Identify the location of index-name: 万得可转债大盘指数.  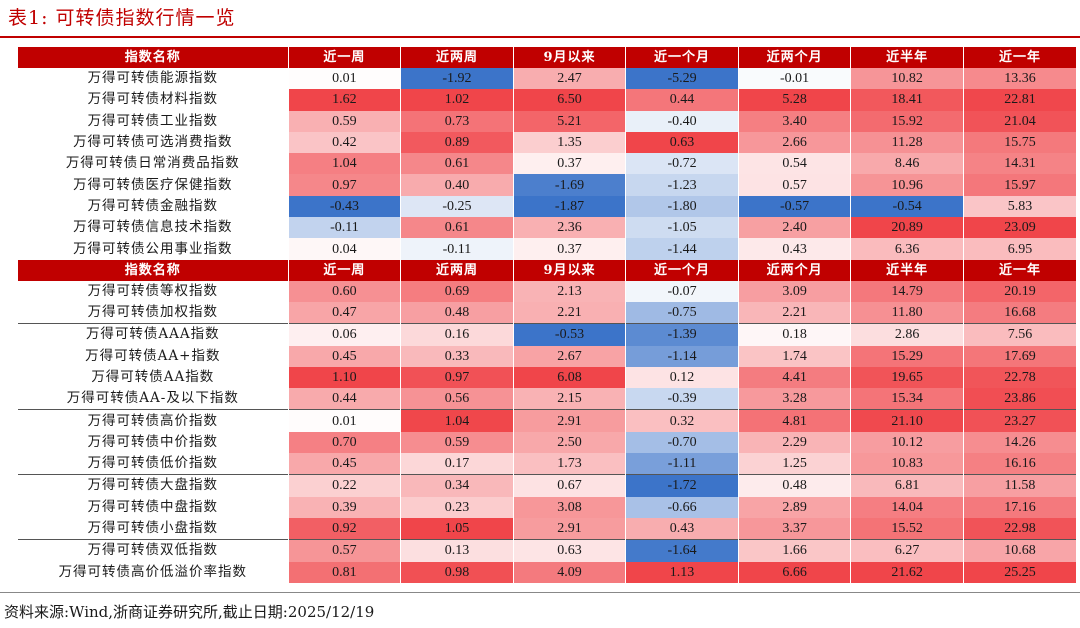
(153, 485).